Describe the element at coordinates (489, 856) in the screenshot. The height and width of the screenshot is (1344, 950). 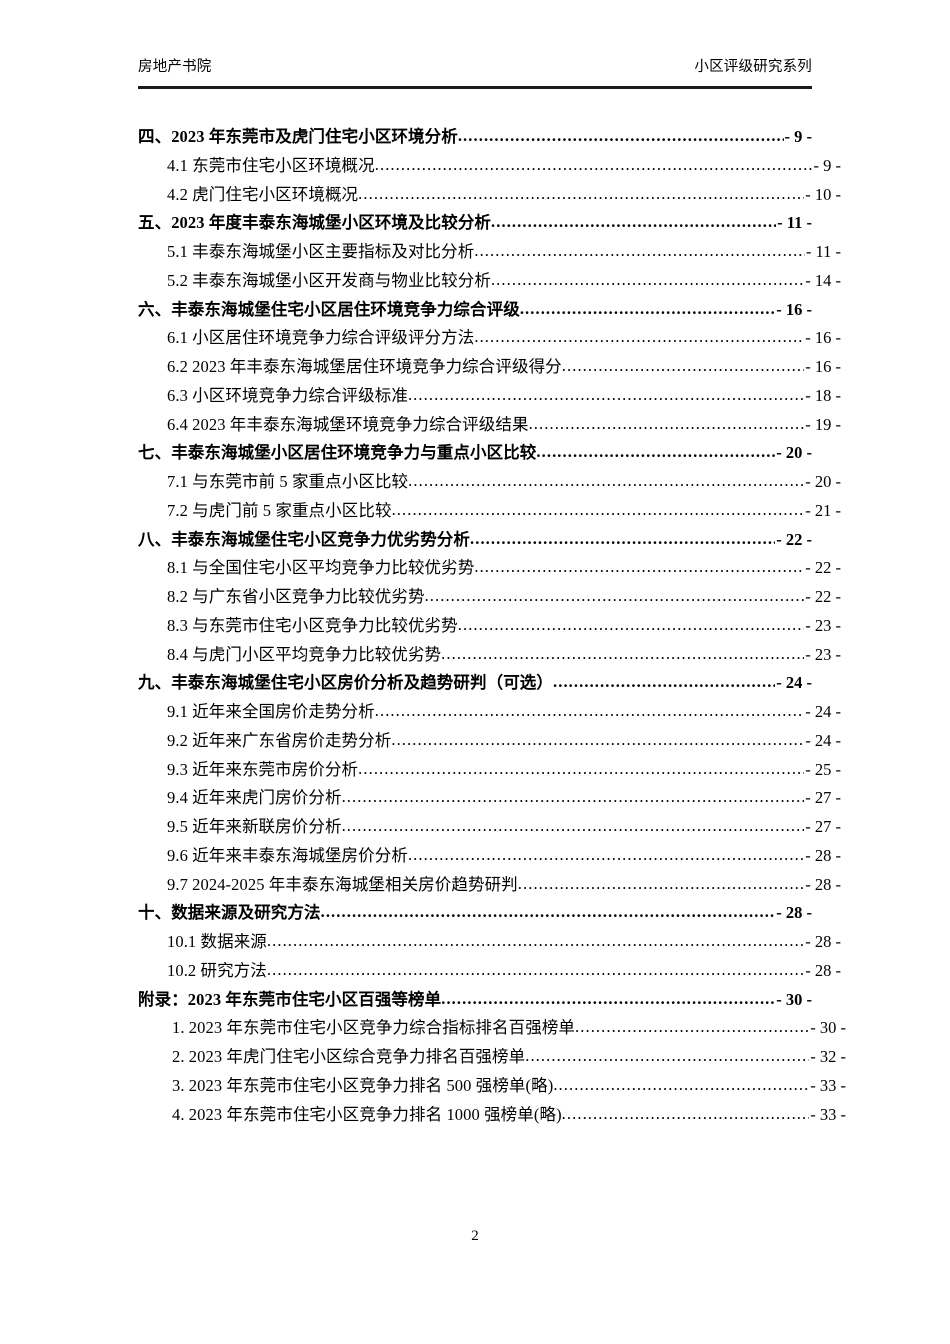
I see `toc-entry: 9.6 近年来丰泰东海城堡房价分析 - 28 -` at that location.